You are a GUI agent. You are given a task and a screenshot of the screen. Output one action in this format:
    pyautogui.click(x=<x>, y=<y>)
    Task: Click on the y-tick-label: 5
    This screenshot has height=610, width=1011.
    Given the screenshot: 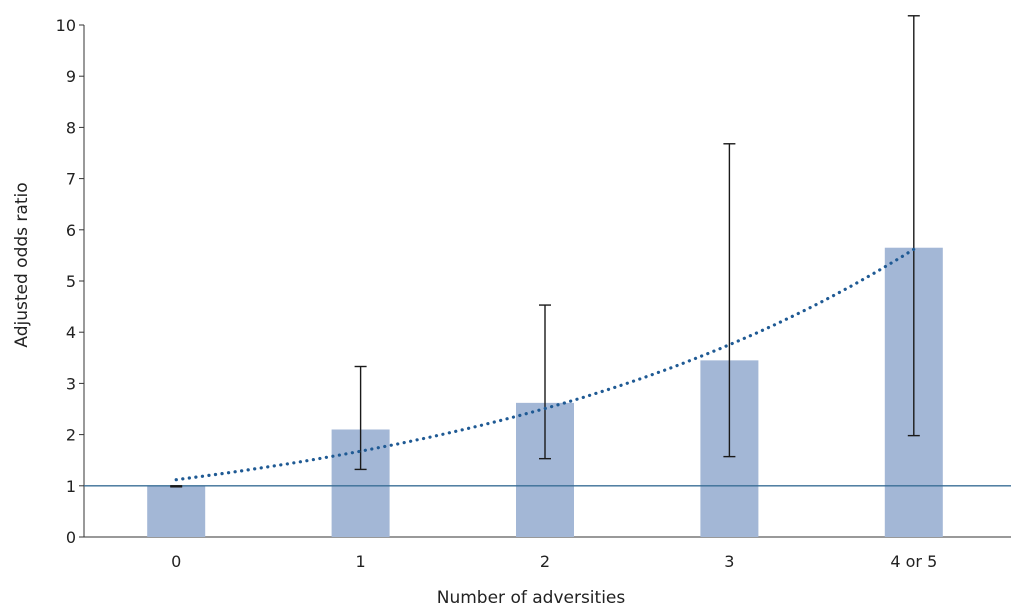 What is the action you would take?
    pyautogui.click(x=71, y=281)
    